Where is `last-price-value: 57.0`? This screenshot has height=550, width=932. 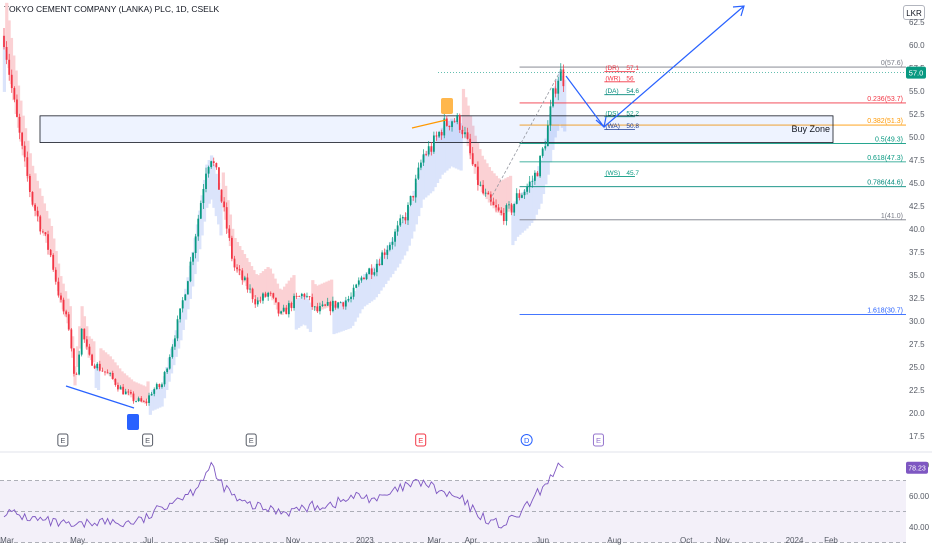
last-price-value: 57.0 is located at coordinates (916, 73).